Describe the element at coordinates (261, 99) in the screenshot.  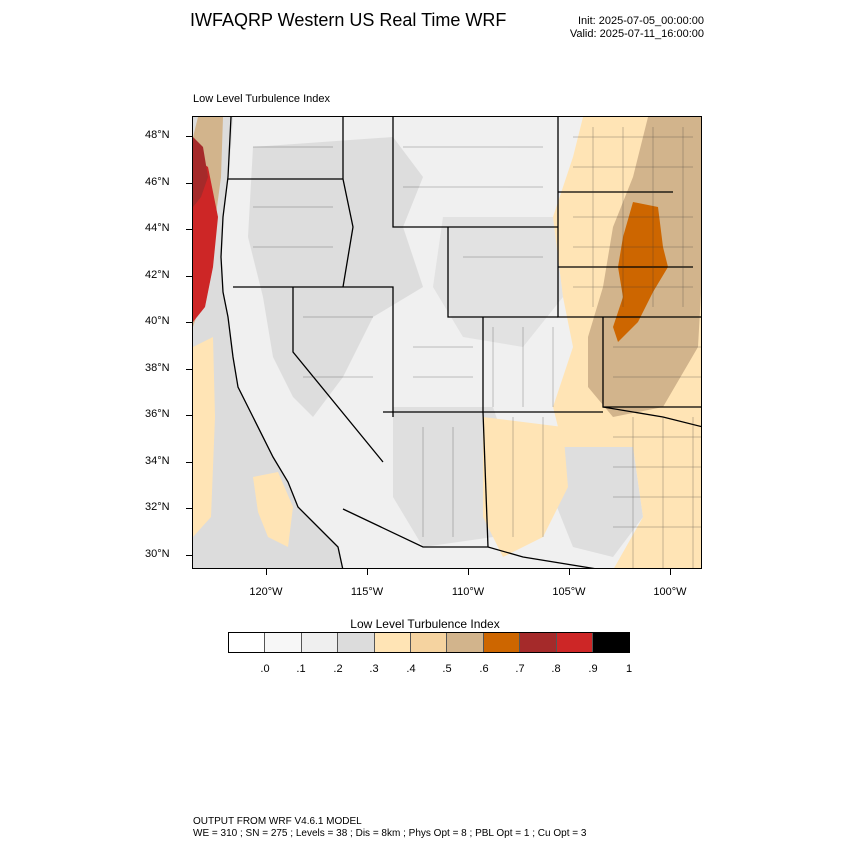
I see `field-label: Low Level Turbulence Index` at that location.